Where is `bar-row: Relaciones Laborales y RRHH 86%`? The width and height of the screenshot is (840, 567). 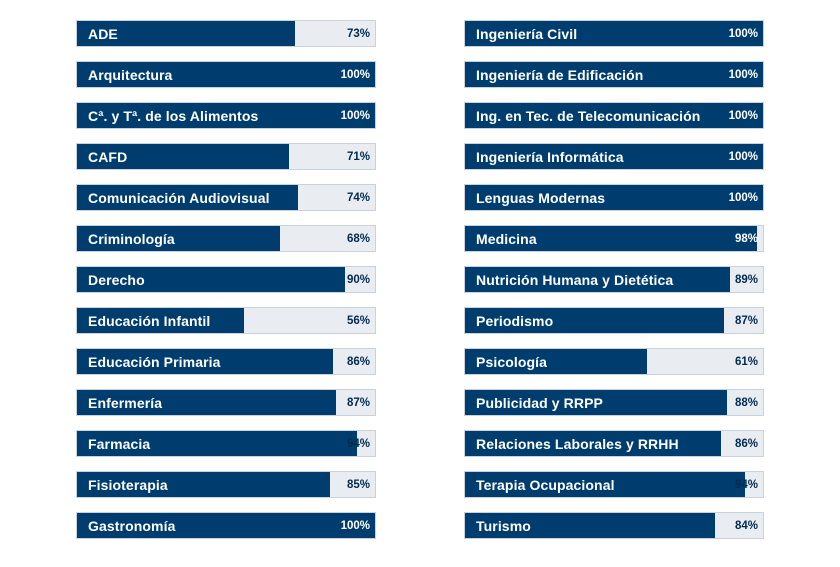 bar-row: Relaciones Laborales y RRHH 86% is located at coordinates (614, 443).